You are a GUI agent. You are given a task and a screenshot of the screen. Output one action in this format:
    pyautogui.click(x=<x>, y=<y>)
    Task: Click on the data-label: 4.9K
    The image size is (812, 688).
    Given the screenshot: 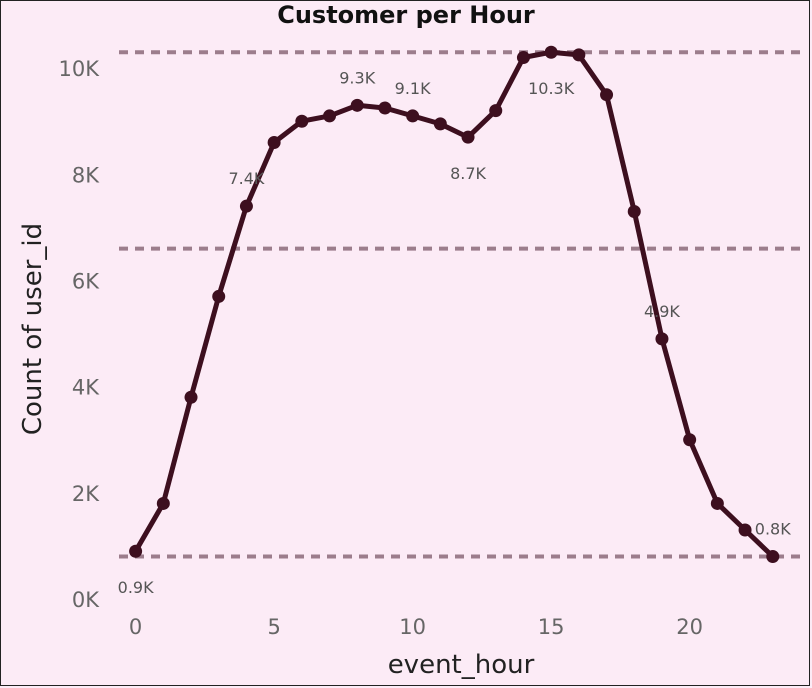 What is the action you would take?
    pyautogui.click(x=662, y=311)
    